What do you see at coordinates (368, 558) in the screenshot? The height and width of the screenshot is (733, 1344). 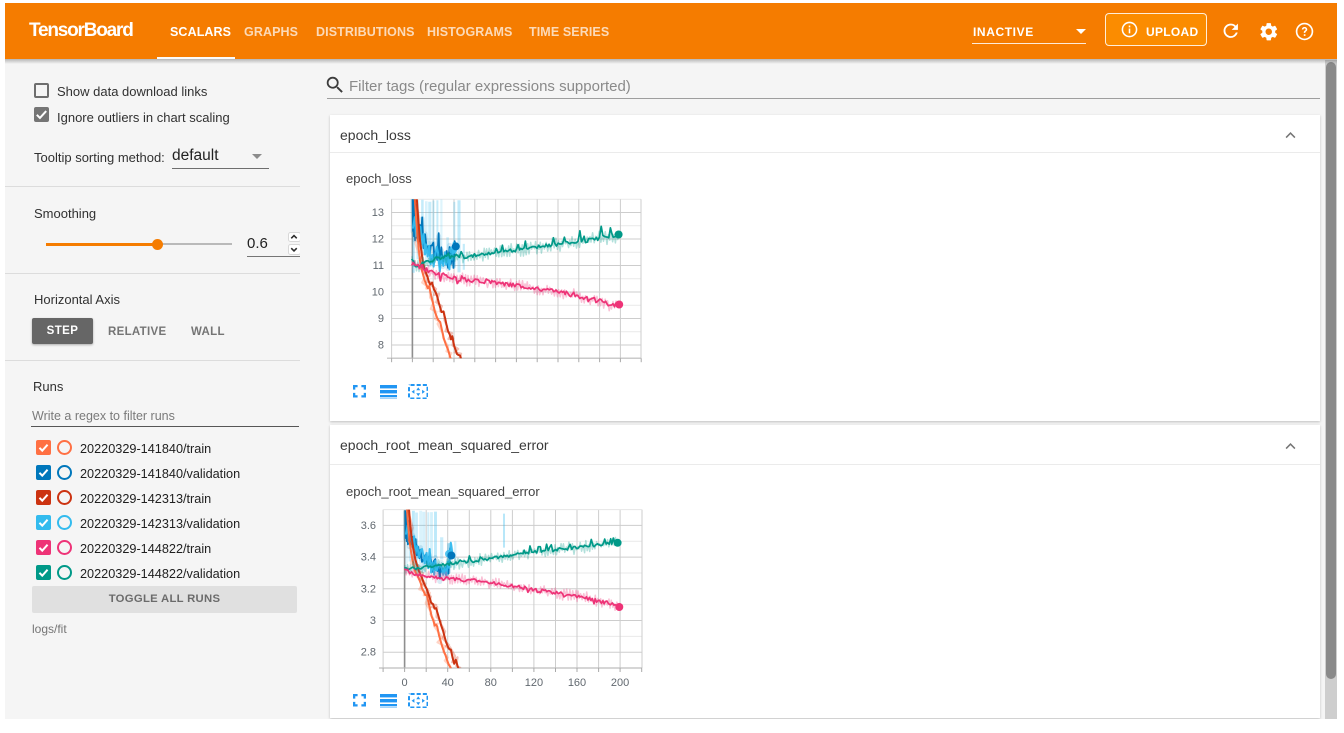 I see `svg-text: 3.4` at bounding box center [368, 558].